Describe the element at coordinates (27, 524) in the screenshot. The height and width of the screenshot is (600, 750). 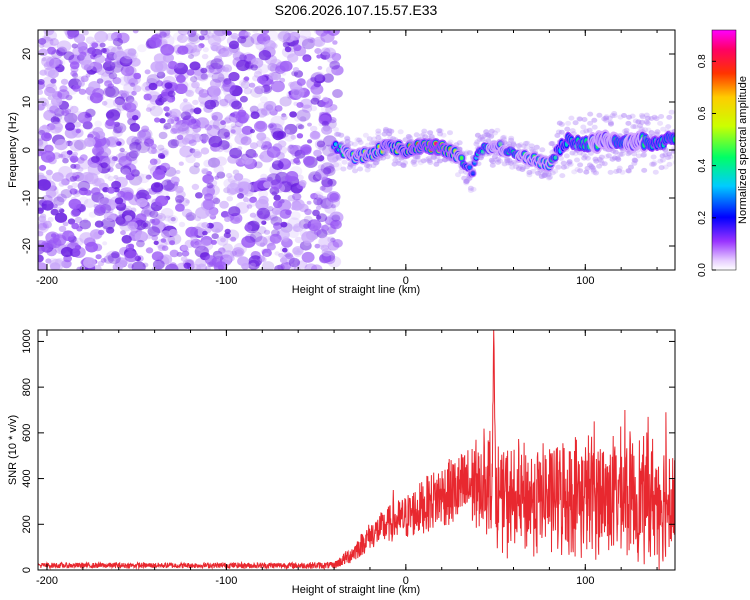
I see `y-tick-label: 200` at that location.